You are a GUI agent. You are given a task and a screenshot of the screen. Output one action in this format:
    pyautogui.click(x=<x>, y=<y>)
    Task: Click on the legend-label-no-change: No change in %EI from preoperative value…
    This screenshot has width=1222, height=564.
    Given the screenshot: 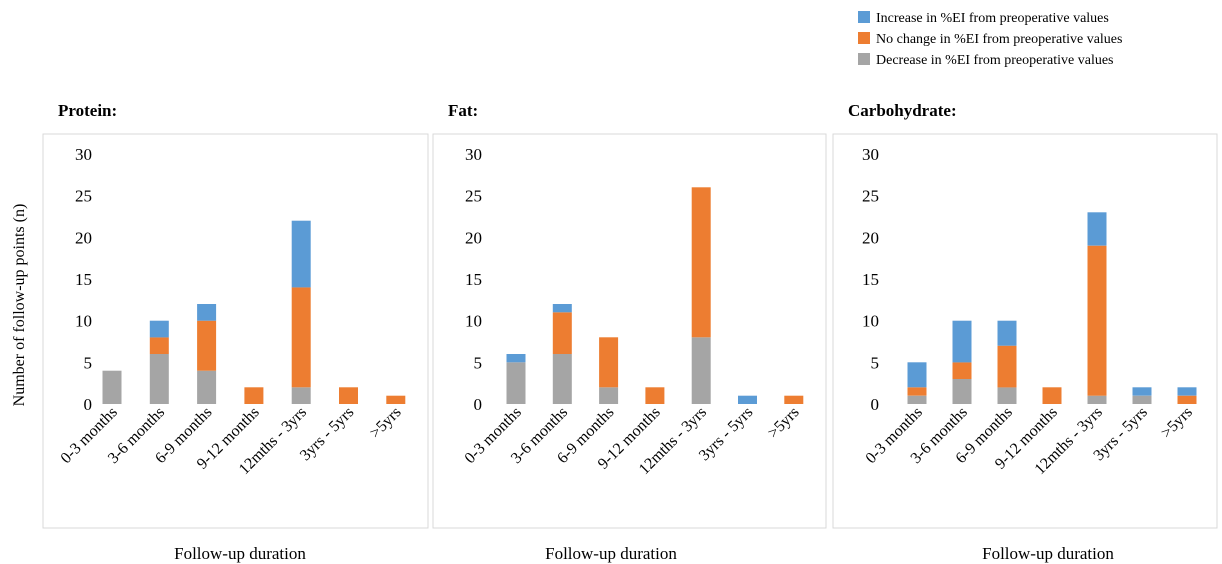 What is the action you would take?
    pyautogui.click(x=999, y=39)
    